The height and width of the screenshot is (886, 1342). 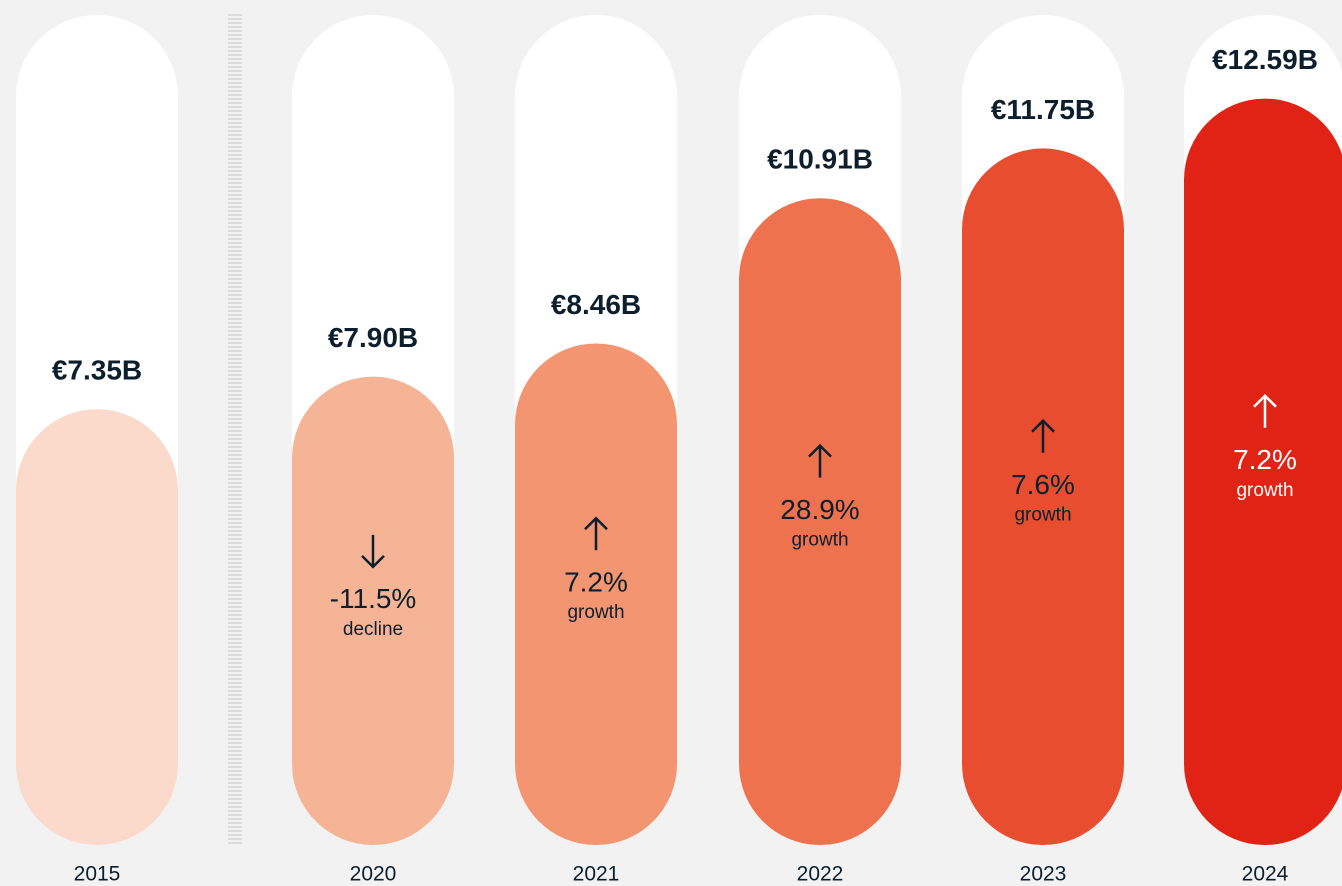 What do you see at coordinates (820, 874) in the screenshot?
I see `x-tick-label: 2022` at bounding box center [820, 874].